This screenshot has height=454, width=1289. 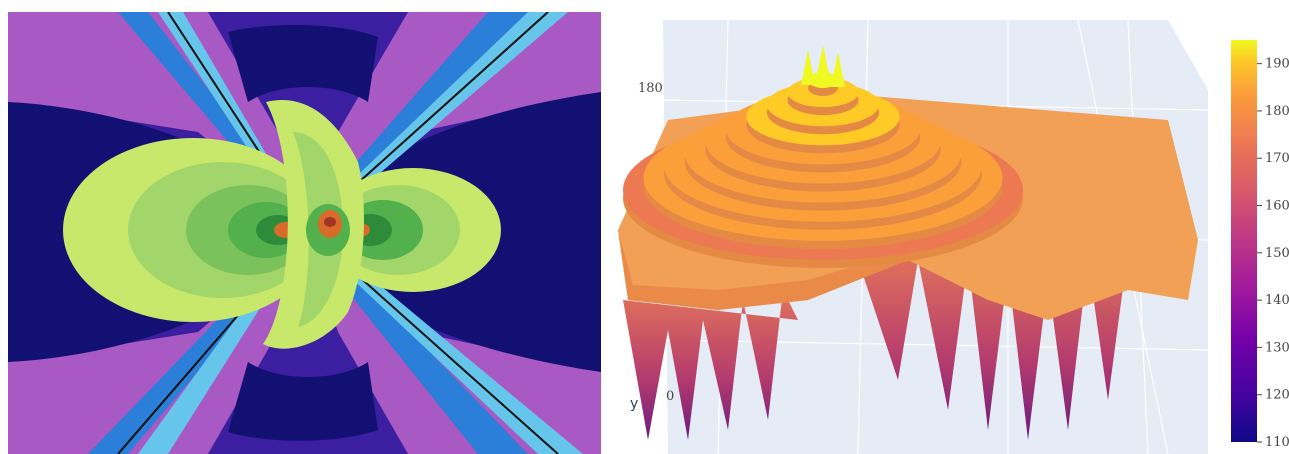 I want to click on colorbar-tick-label: 160, so click(x=1277, y=206).